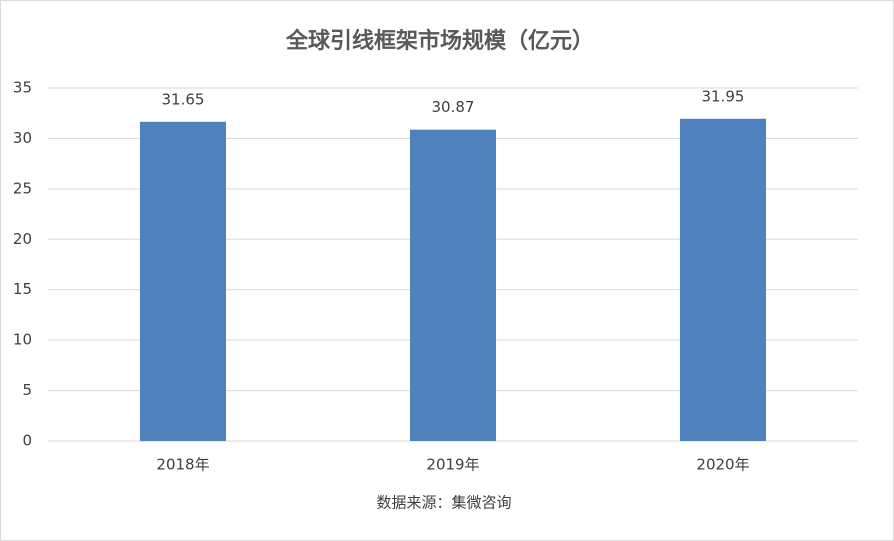  I want to click on y-tick-label: 0, so click(27, 441).